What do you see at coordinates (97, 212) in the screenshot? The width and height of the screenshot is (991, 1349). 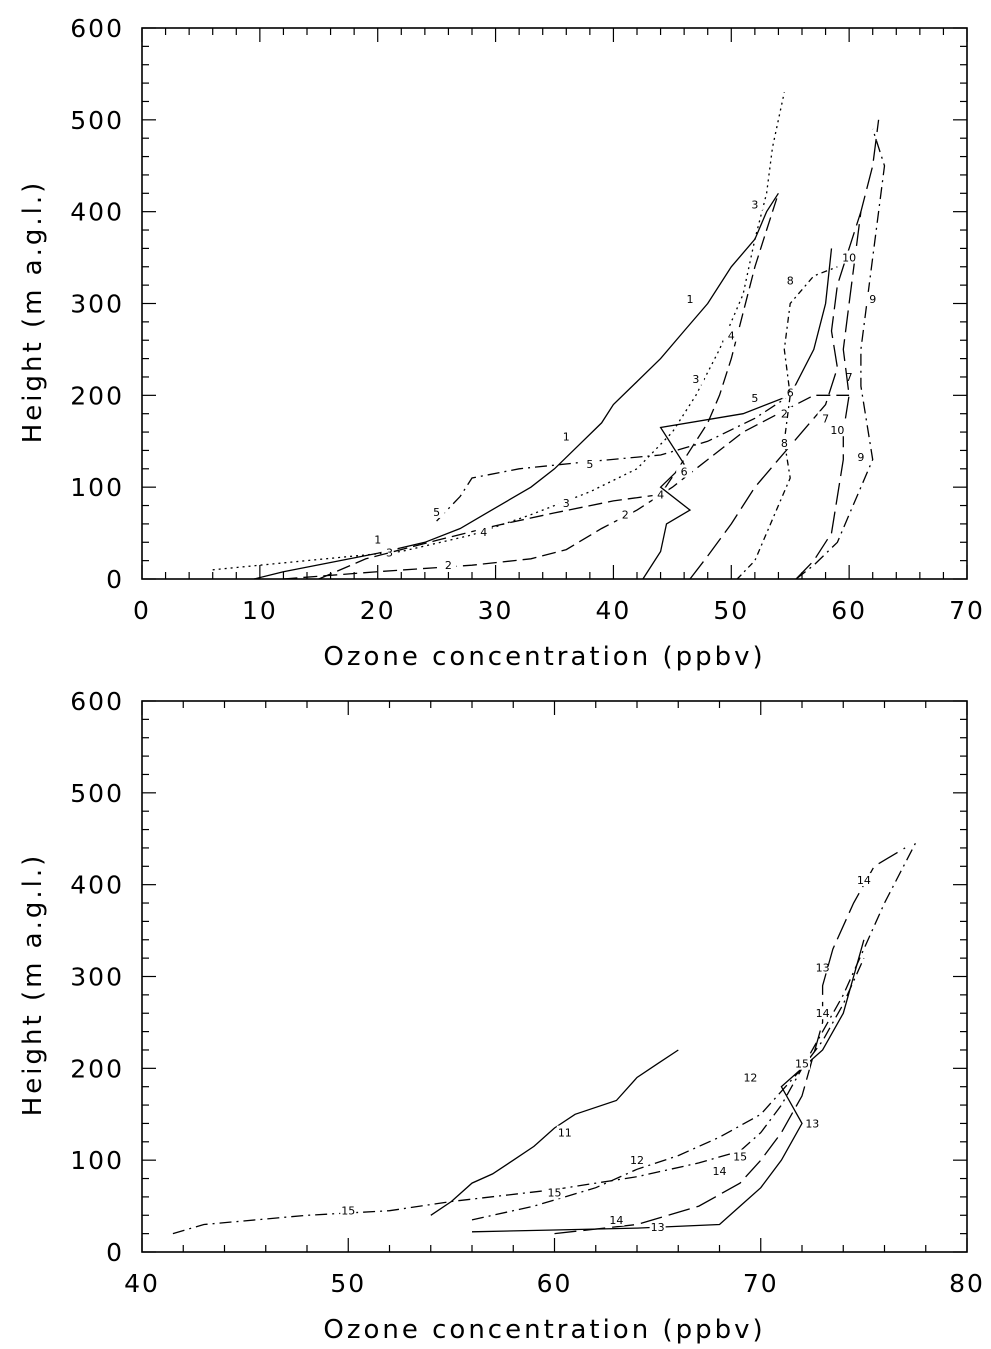 I see `y-tick-label: 400` at bounding box center [97, 212].